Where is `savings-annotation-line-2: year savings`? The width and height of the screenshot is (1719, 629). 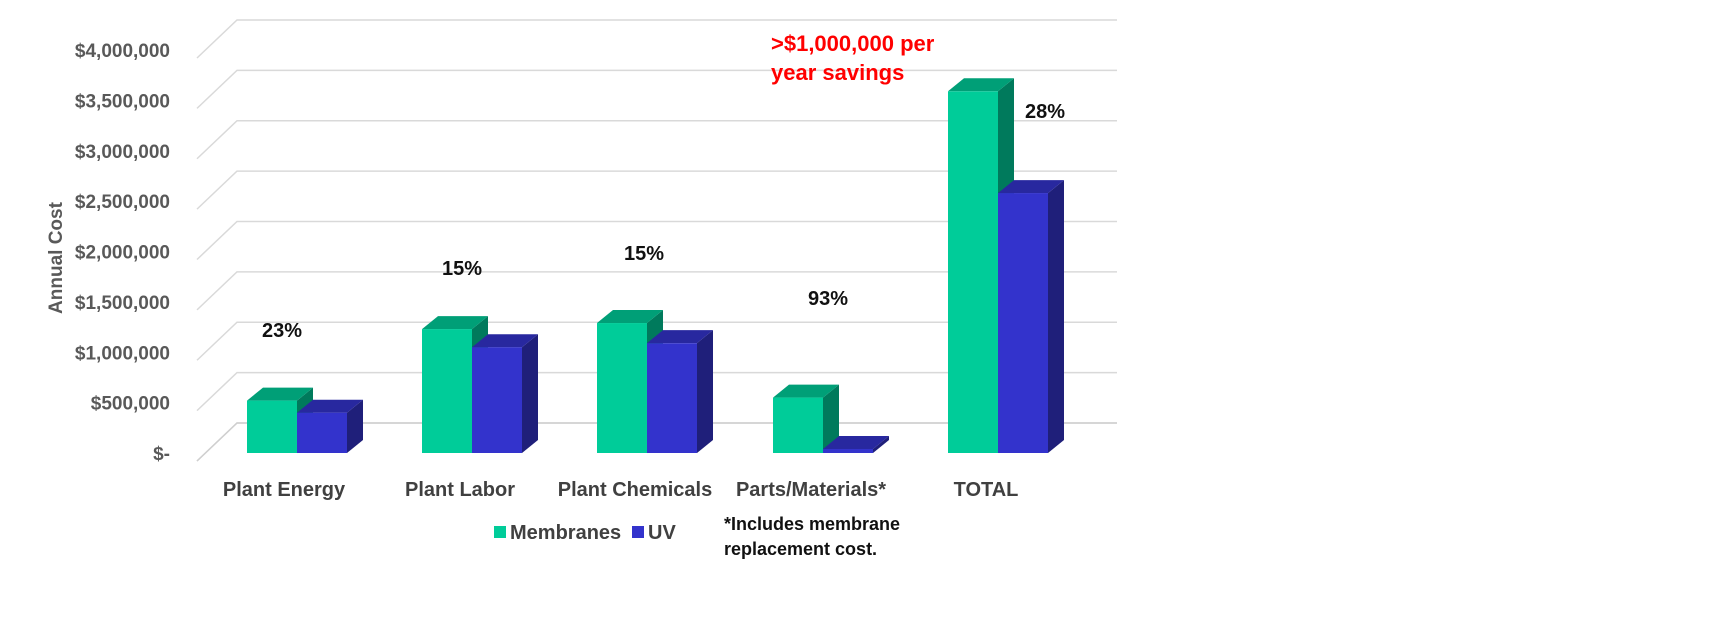
savings-annotation-line-2: year savings is located at coordinates (837, 72).